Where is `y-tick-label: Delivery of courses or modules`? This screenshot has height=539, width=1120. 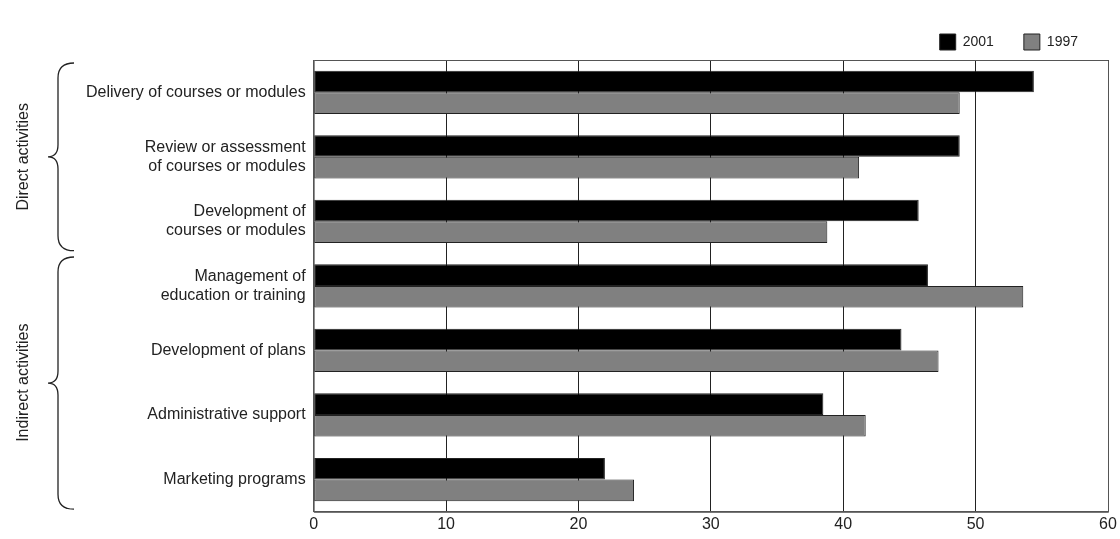 y-tick-label: Delivery of courses or modules is located at coordinates (196, 91).